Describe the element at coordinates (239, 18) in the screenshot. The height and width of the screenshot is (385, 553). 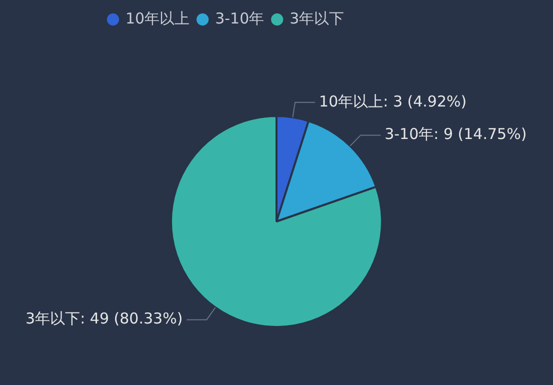
I see `legend-label: 3-10年` at that location.